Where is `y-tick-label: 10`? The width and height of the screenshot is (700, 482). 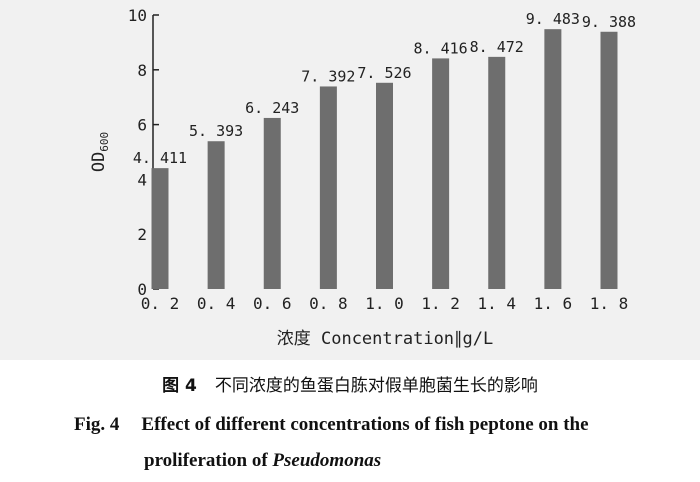
y-tick-label: 10 is located at coordinates (137, 15).